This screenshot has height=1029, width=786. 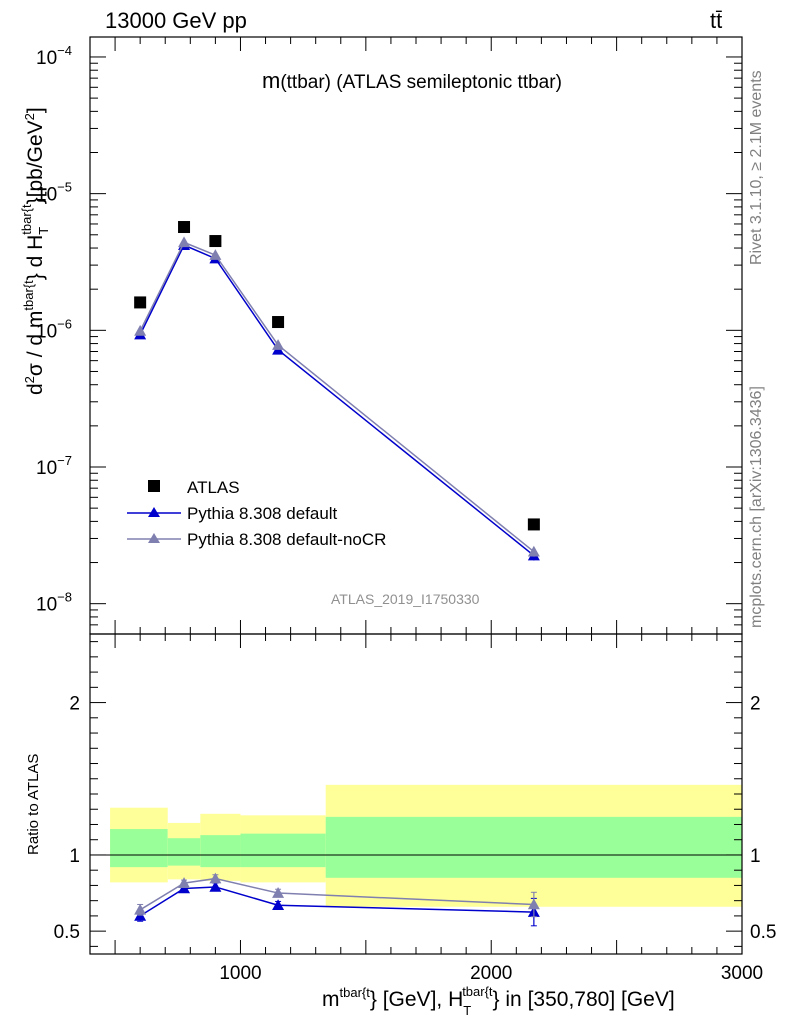 What do you see at coordinates (240, 973) in the screenshot?
I see `x-tick-label: 1000` at bounding box center [240, 973].